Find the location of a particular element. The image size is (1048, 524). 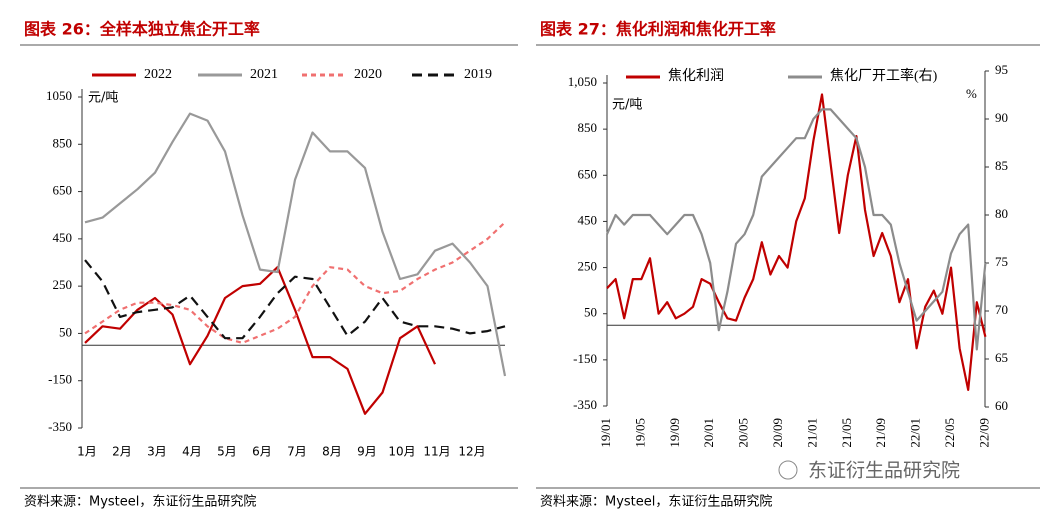

x-tick-label: 21/05 is located at coordinates (846, 433).